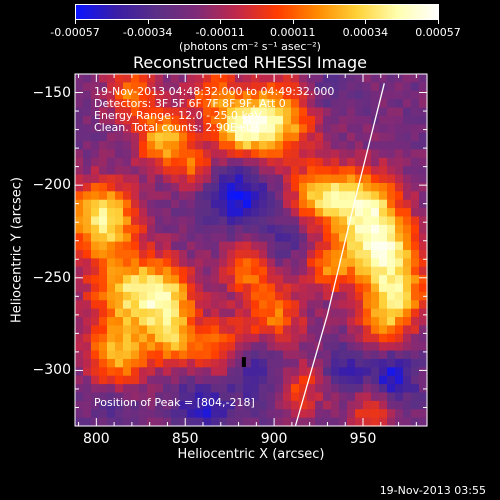 The image size is (500, 500). What do you see at coordinates (75, 32) in the screenshot?
I see `colorbar-tick-label: -0.00057` at bounding box center [75, 32].